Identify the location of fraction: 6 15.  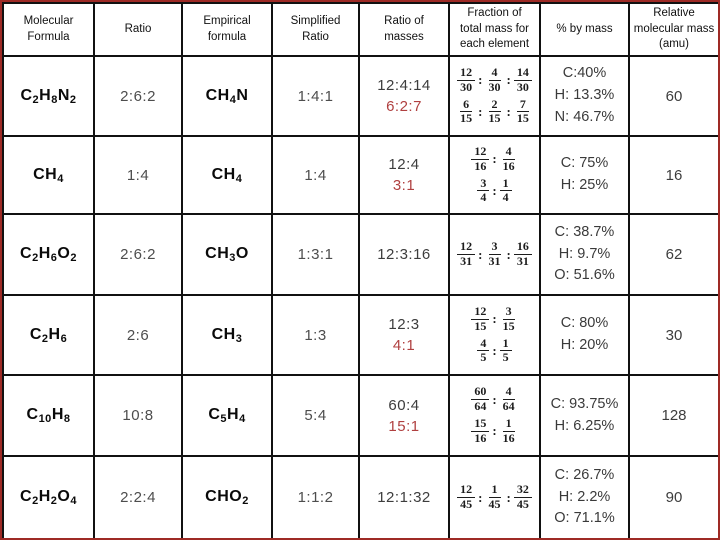
(466, 111).